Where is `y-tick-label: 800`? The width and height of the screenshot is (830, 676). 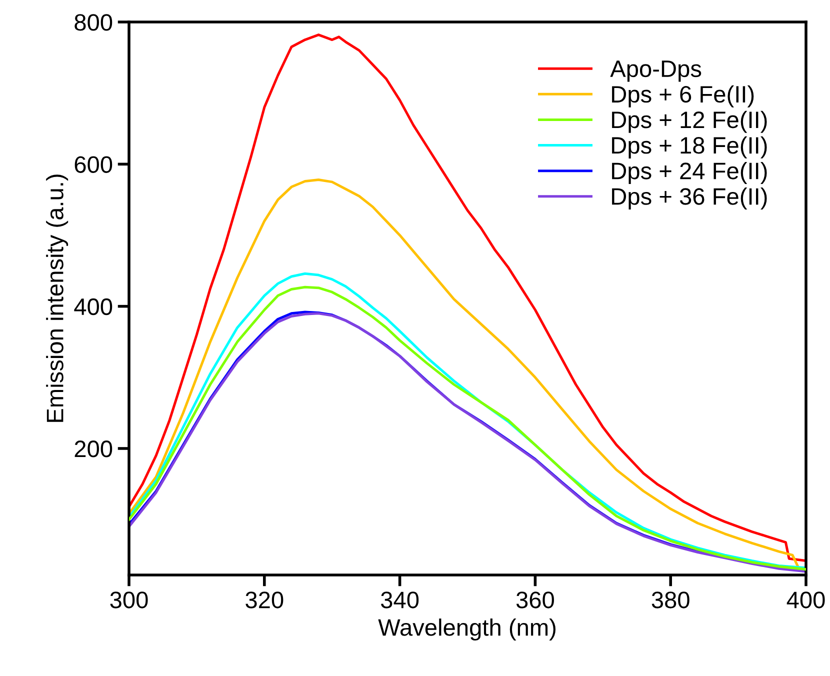
y-tick-label: 800 is located at coordinates (93, 22).